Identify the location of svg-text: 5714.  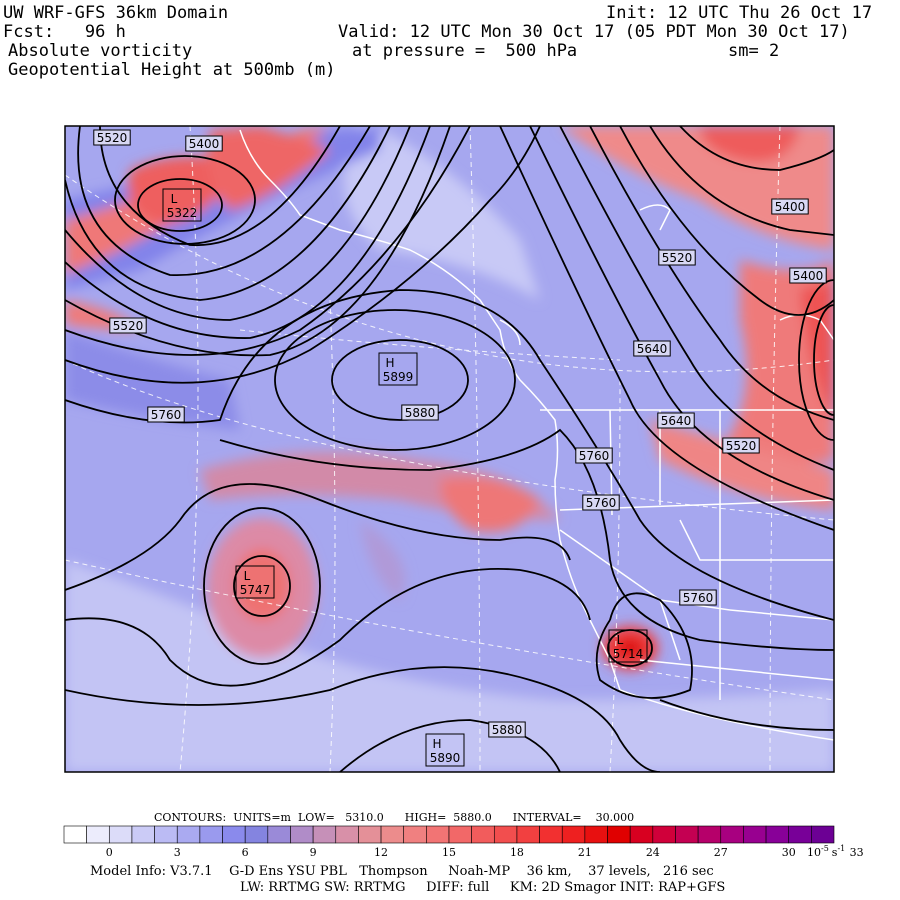
(628, 654).